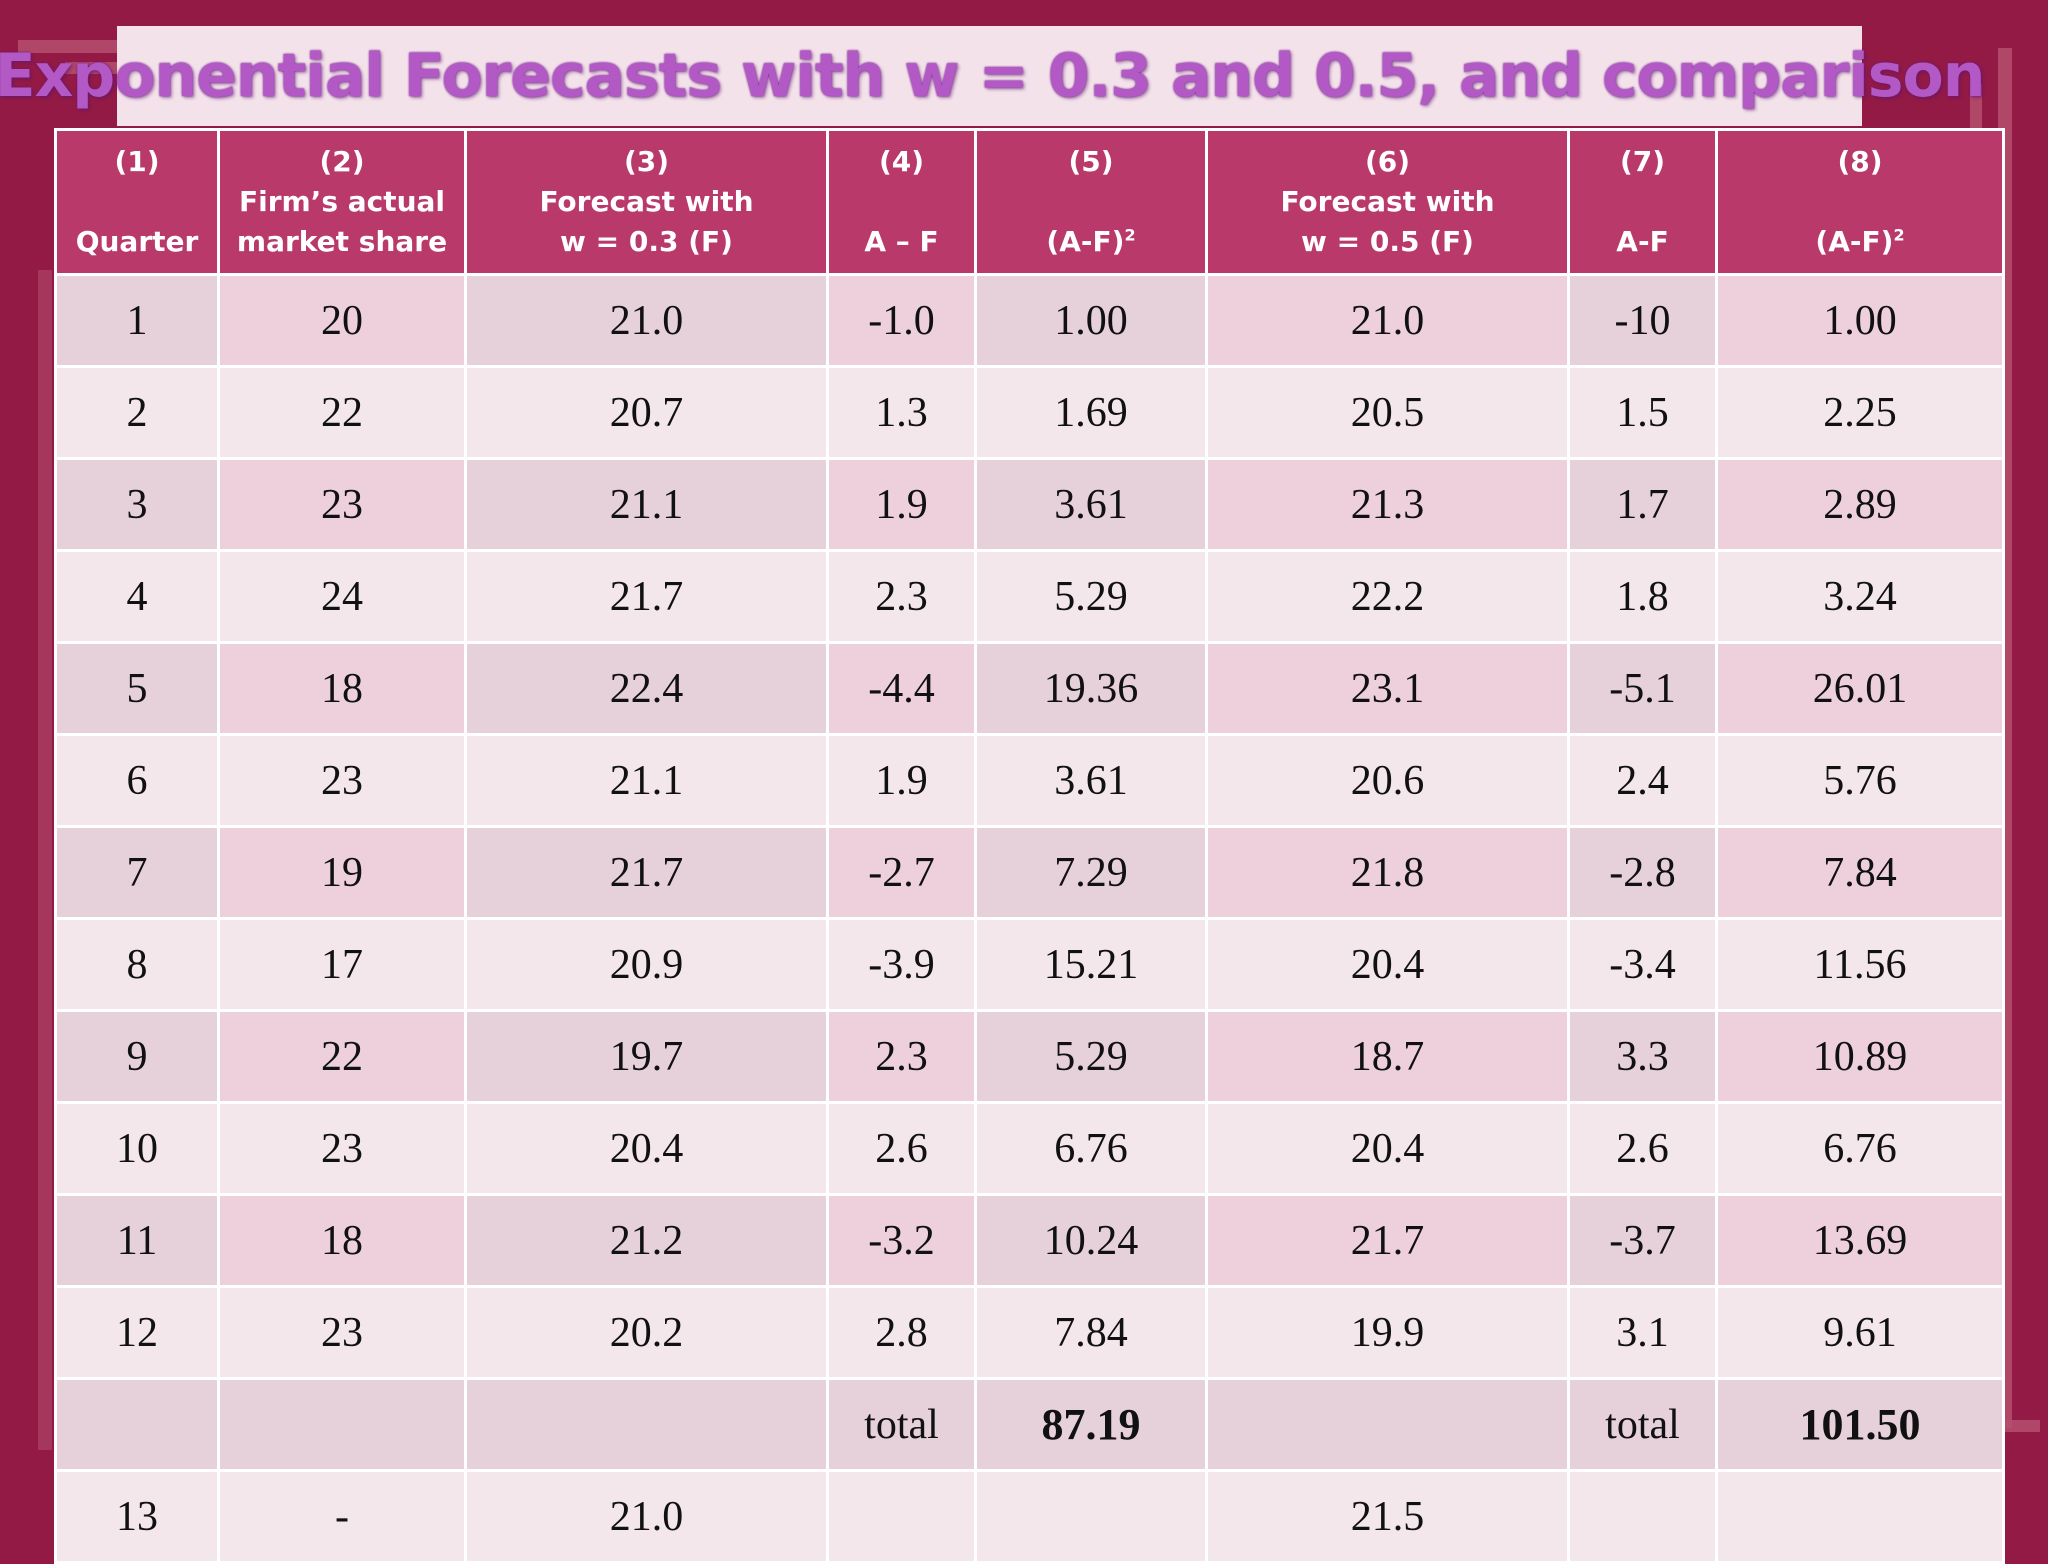  I want to click on table-cell: 12, so click(137, 1332).